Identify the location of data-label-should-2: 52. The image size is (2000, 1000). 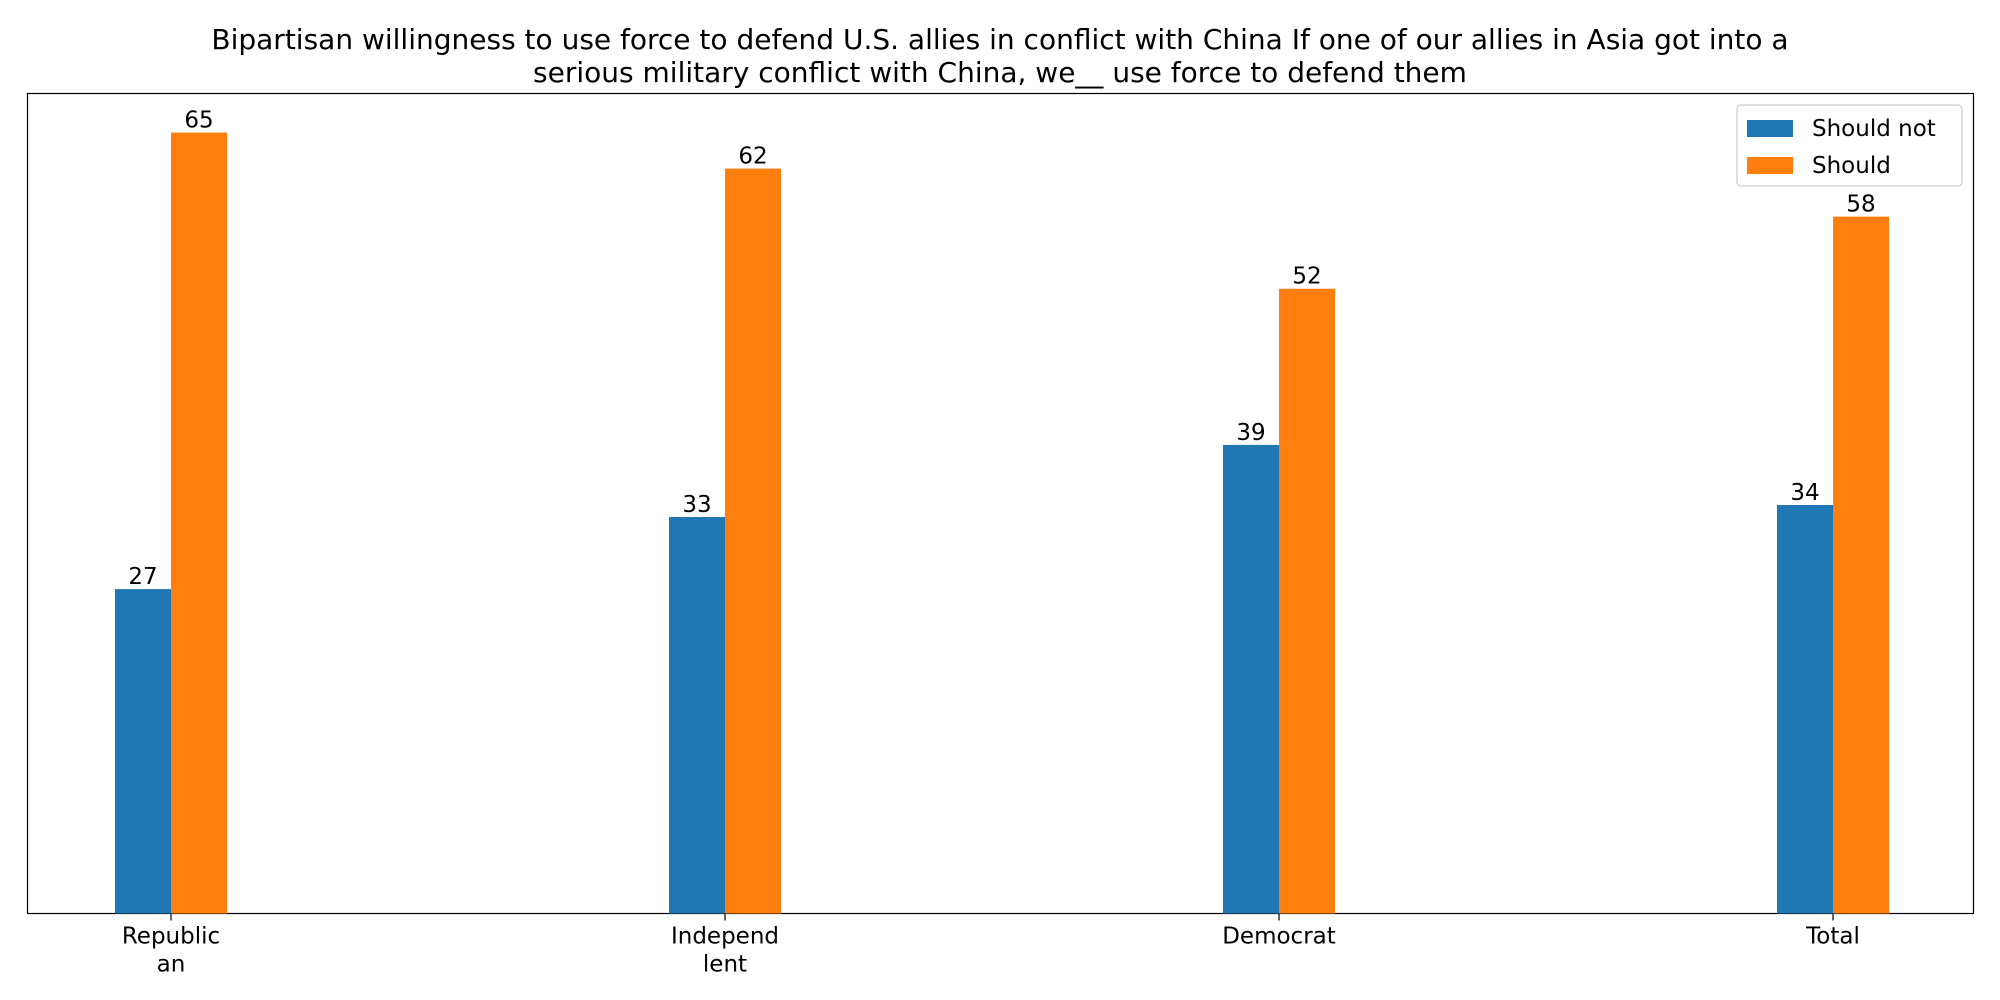
(1306, 277).